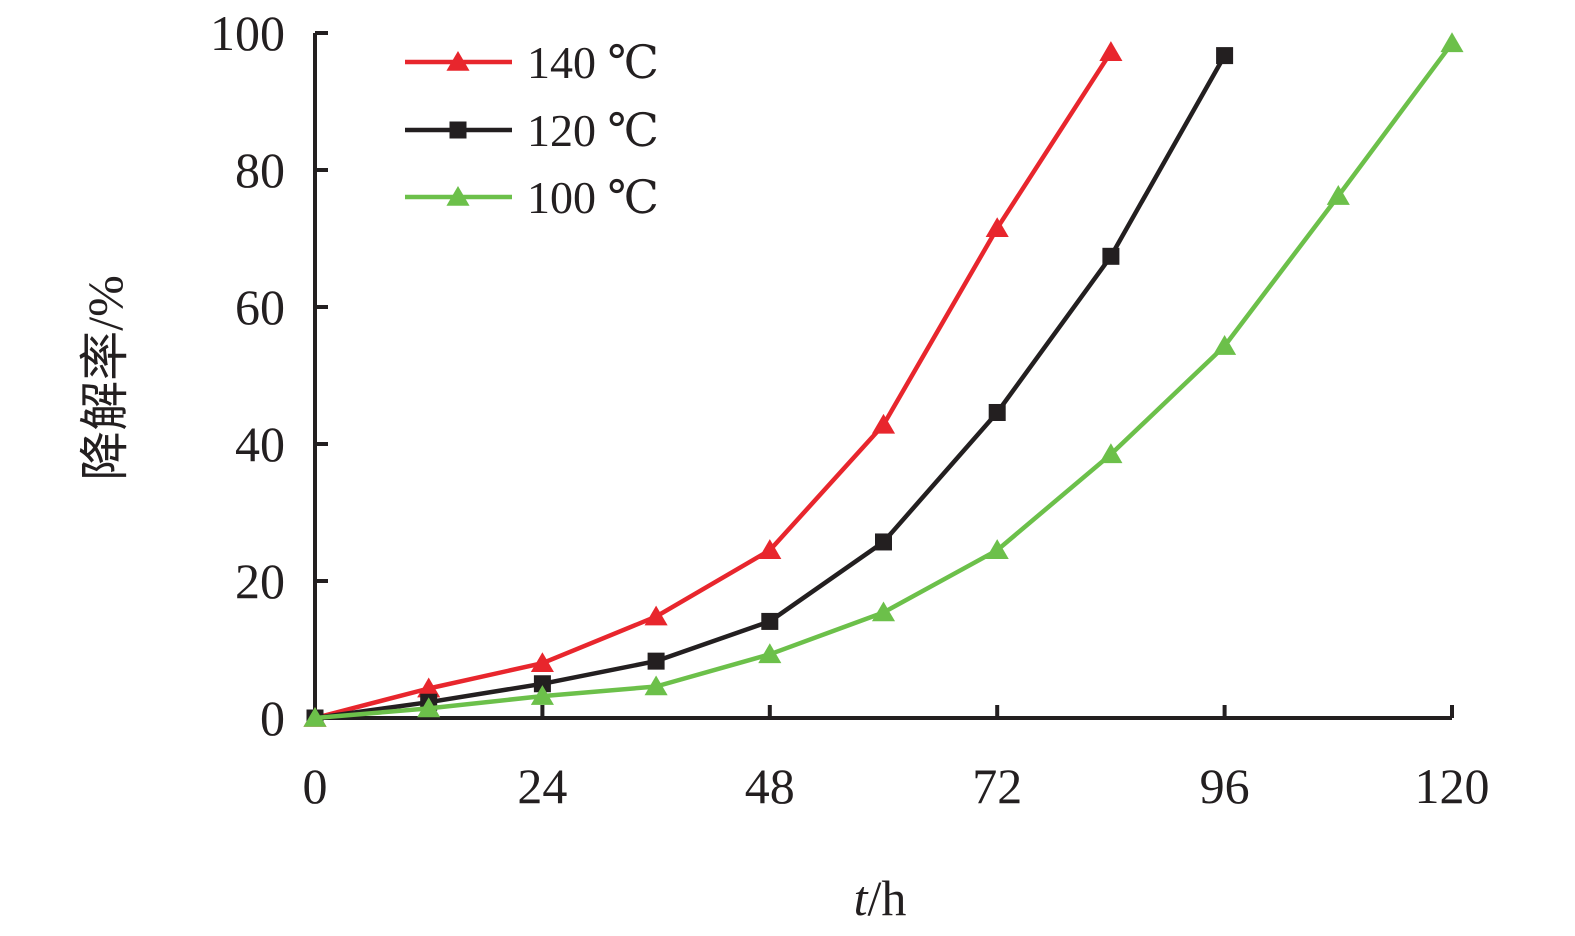 This screenshot has width=1575, height=936. I want to click on legend-label: 100 ℃, so click(593, 197).